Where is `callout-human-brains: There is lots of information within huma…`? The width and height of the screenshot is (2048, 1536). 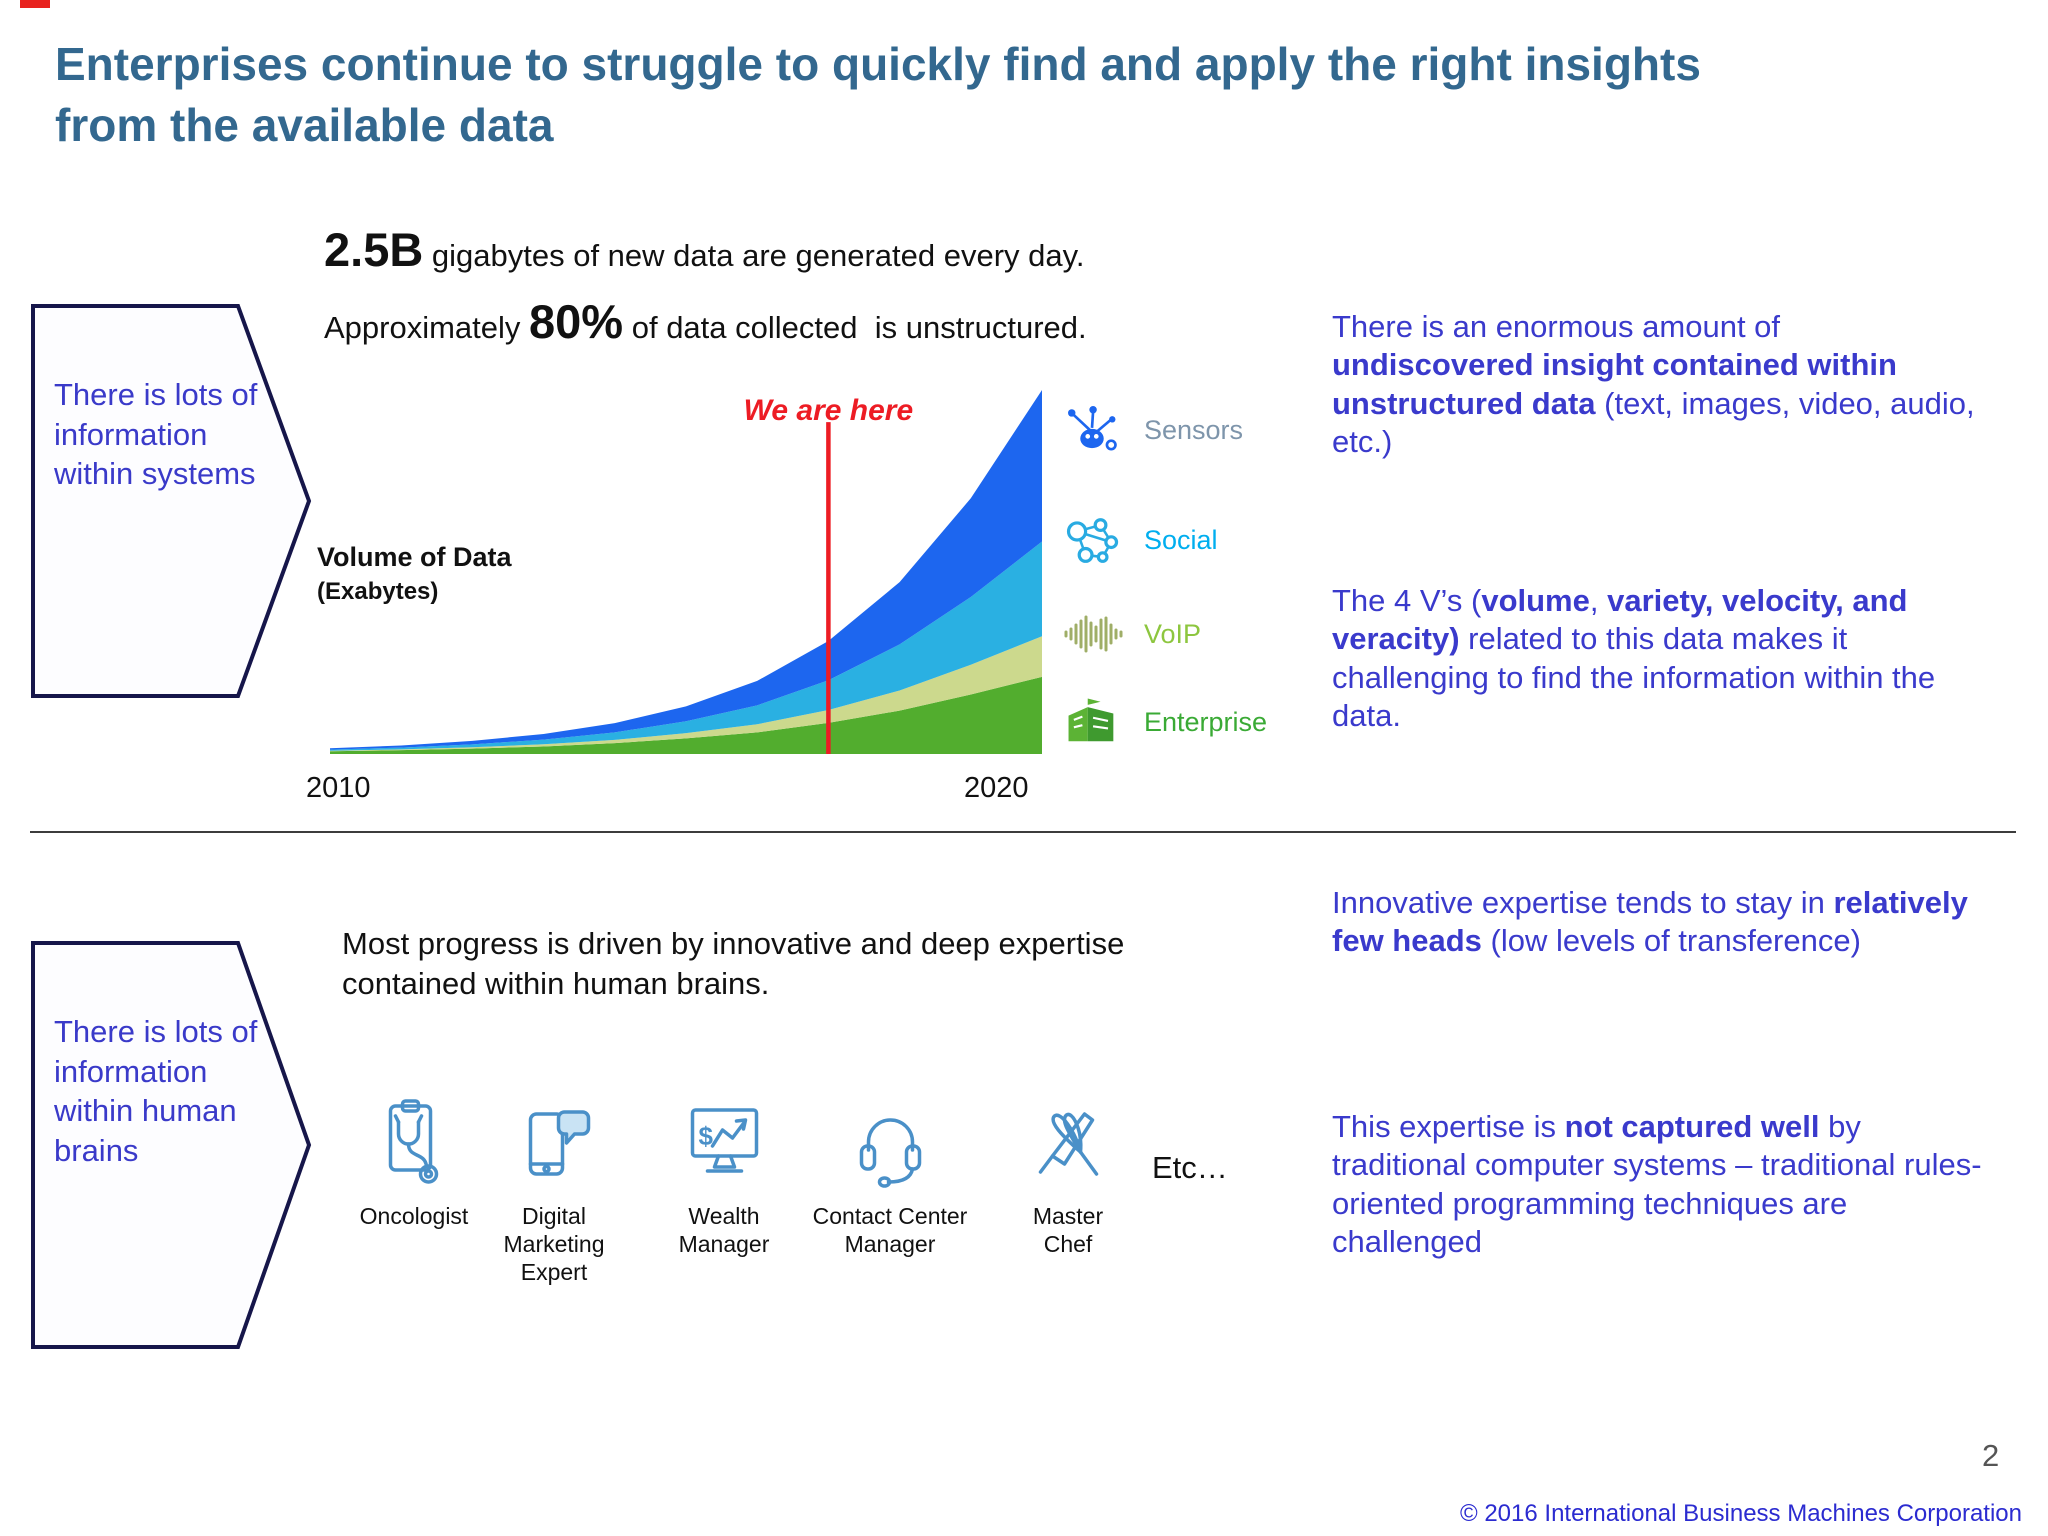 callout-human-brains: There is lots of information within huma… is located at coordinates (171, 1145).